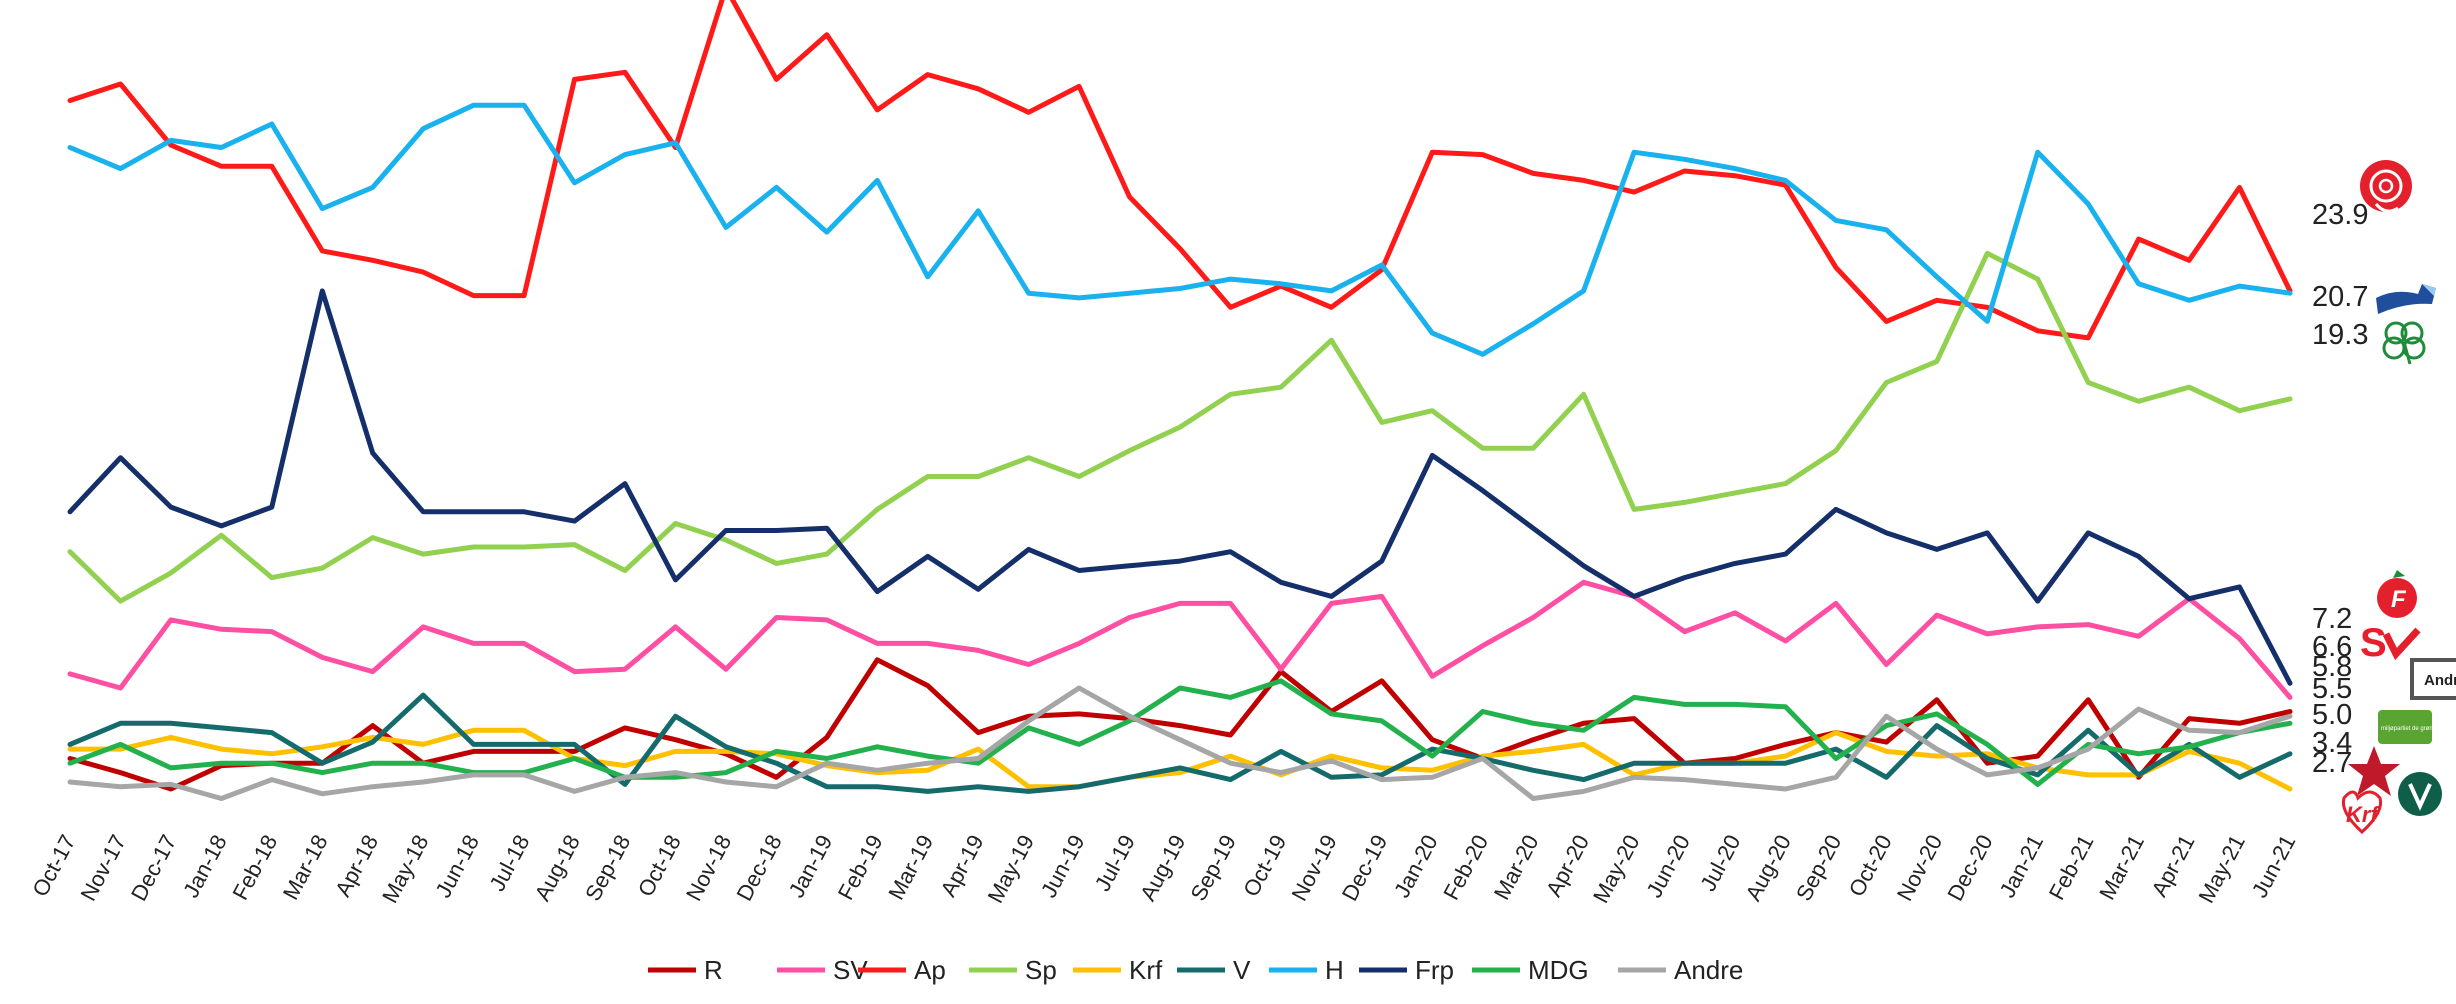 The width and height of the screenshot is (2456, 1004). I want to click on series-line-r, so click(1180, 724).